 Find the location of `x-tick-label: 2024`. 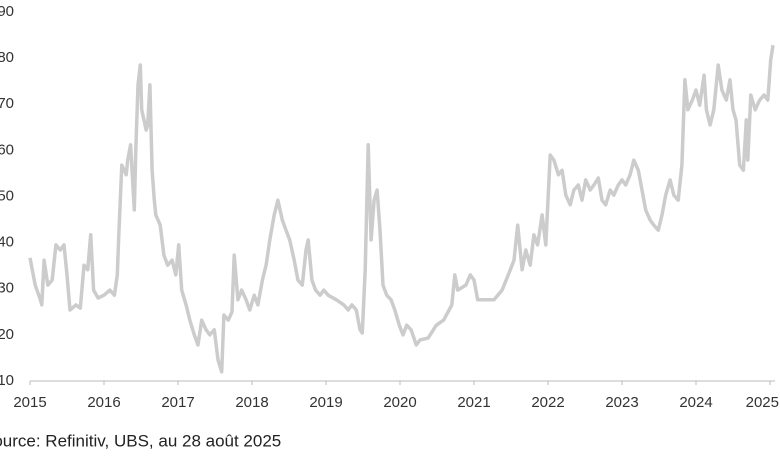

x-tick-label: 2024 is located at coordinates (695, 402).